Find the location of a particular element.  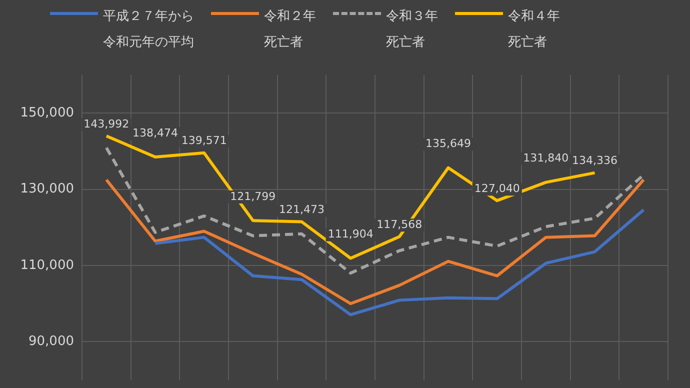

y-tick-label: 90,000 is located at coordinates (51, 342).